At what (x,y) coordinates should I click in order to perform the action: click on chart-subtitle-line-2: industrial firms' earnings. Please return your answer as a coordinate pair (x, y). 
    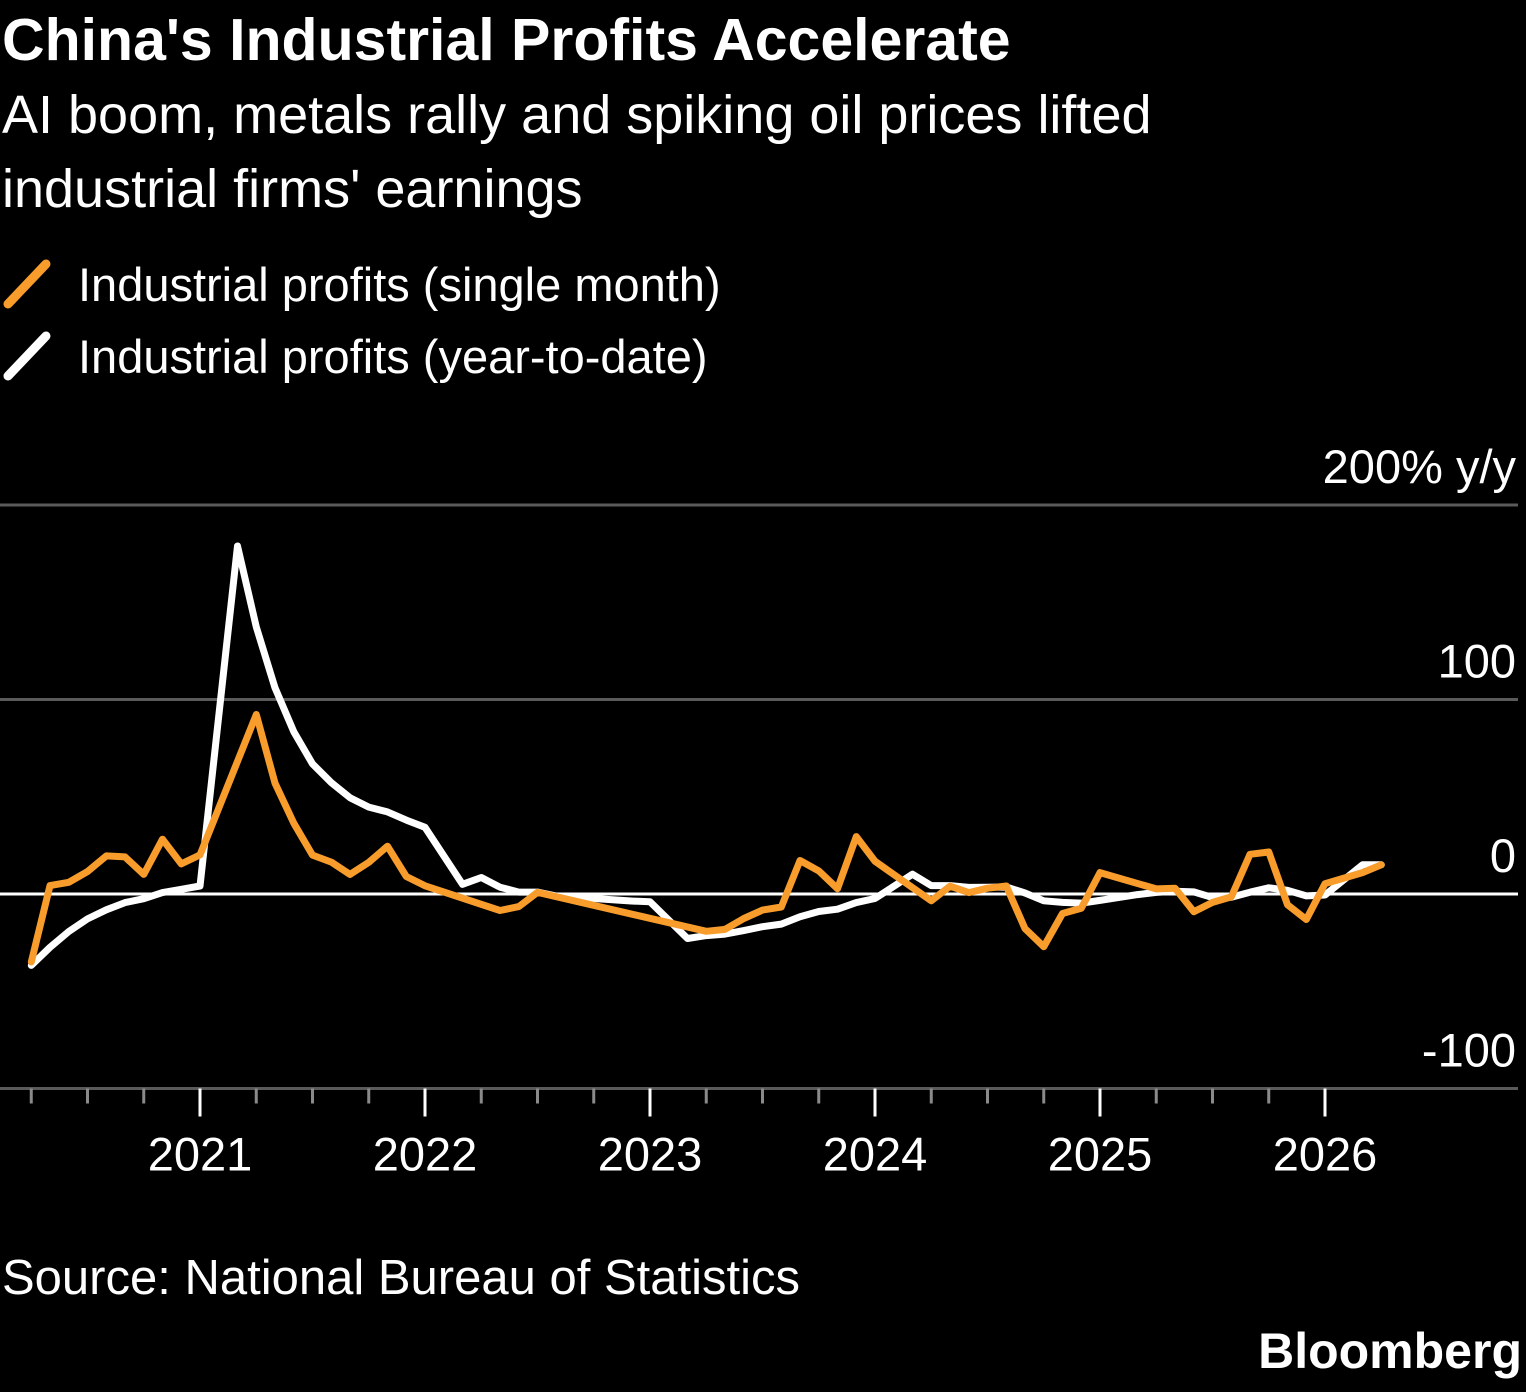
    Looking at the image, I should click on (292, 189).